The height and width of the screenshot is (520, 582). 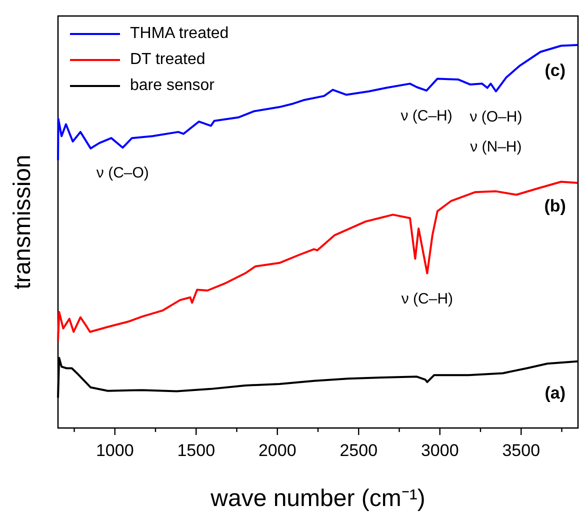 What do you see at coordinates (555, 70) in the screenshot?
I see `annotation: (c)` at bounding box center [555, 70].